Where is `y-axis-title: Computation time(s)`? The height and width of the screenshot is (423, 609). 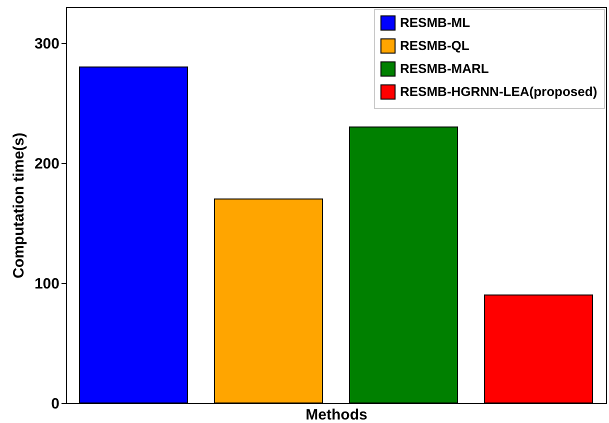
y-axis-title: Computation time(s) is located at coordinates (19, 205).